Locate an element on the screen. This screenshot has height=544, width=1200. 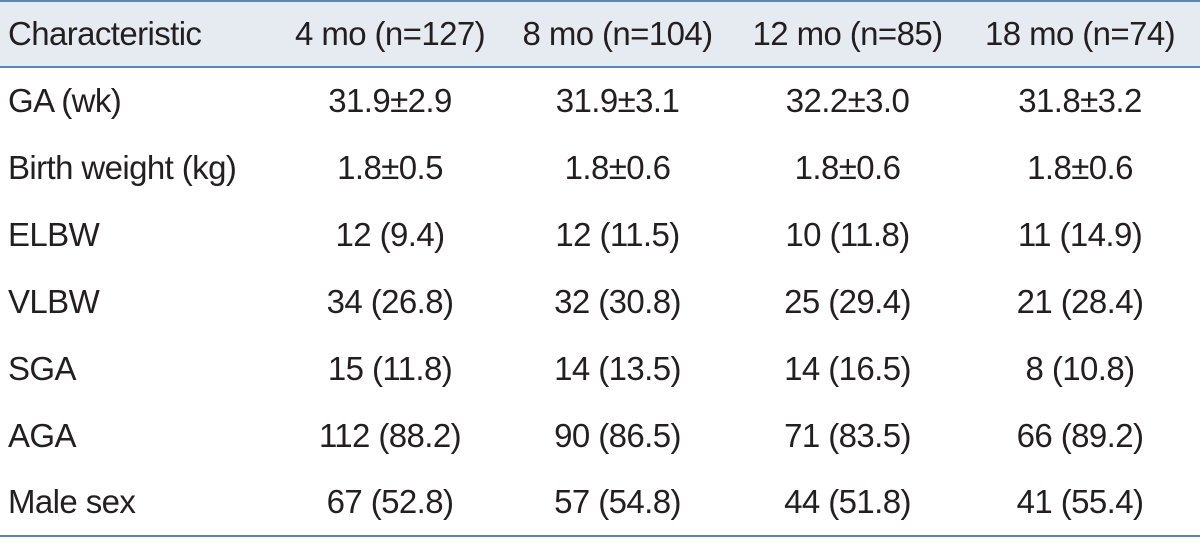
header-cell: 4 mo (n=127) is located at coordinates (390, 34).